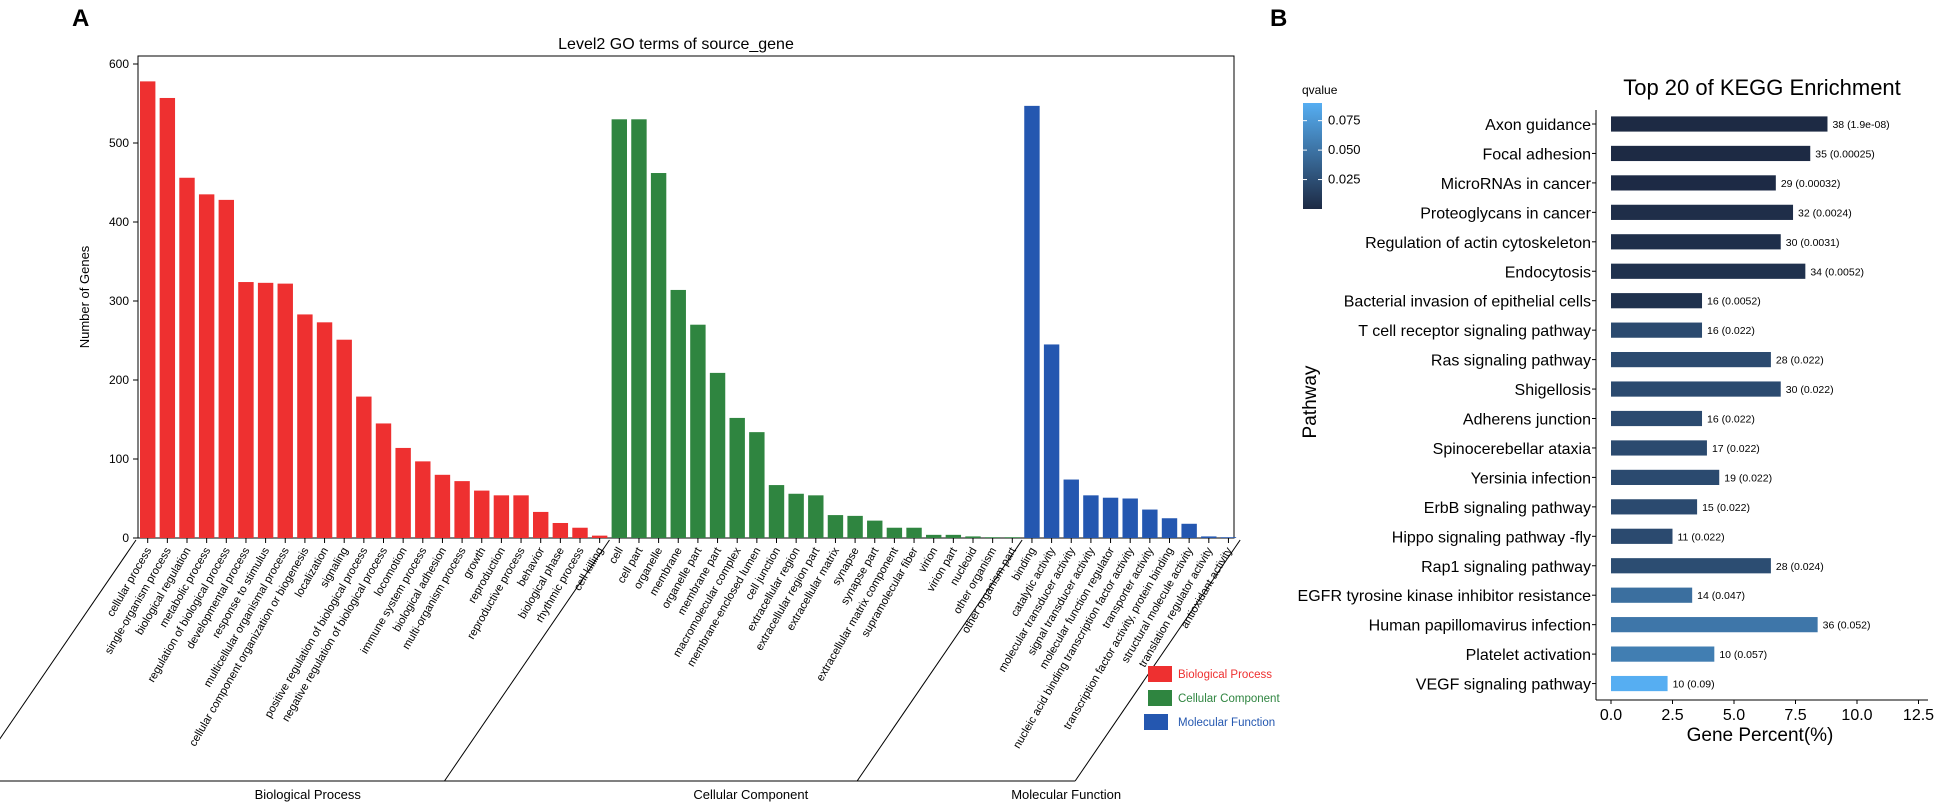 This screenshot has height=802, width=1935. Describe the element at coordinates (1811, 184) in the screenshot. I see `kegg-bar-label: 29 (0.00032)` at that location.